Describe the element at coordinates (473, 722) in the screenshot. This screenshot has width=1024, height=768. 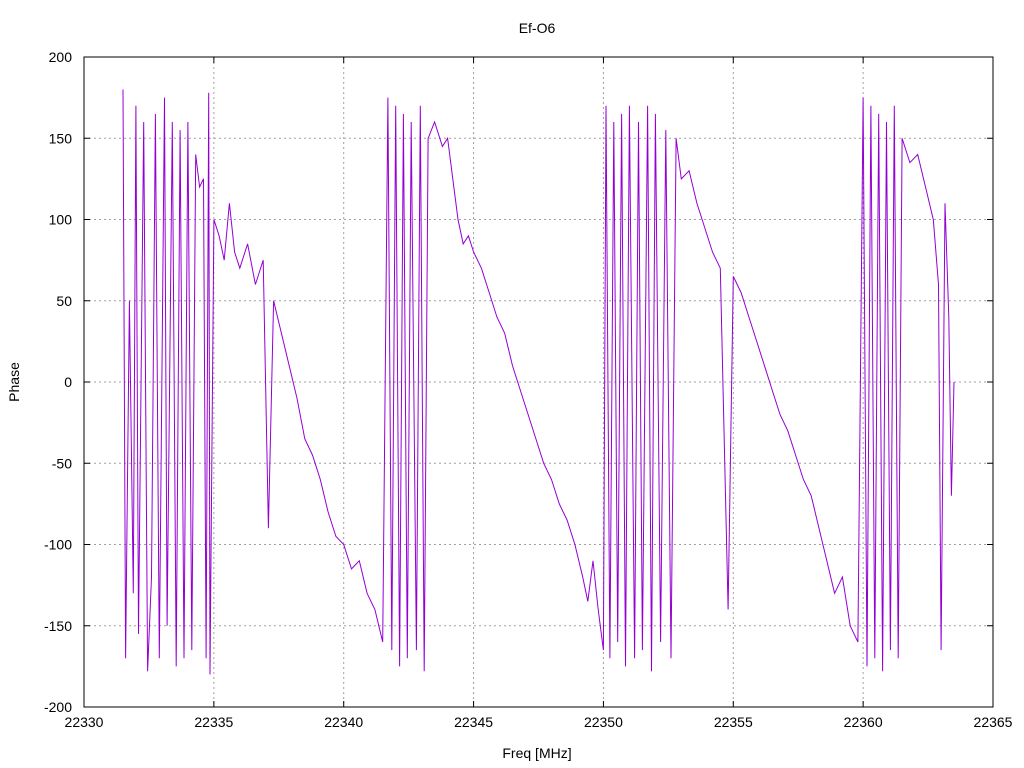
I see `x-tick-label: 22345` at that location.